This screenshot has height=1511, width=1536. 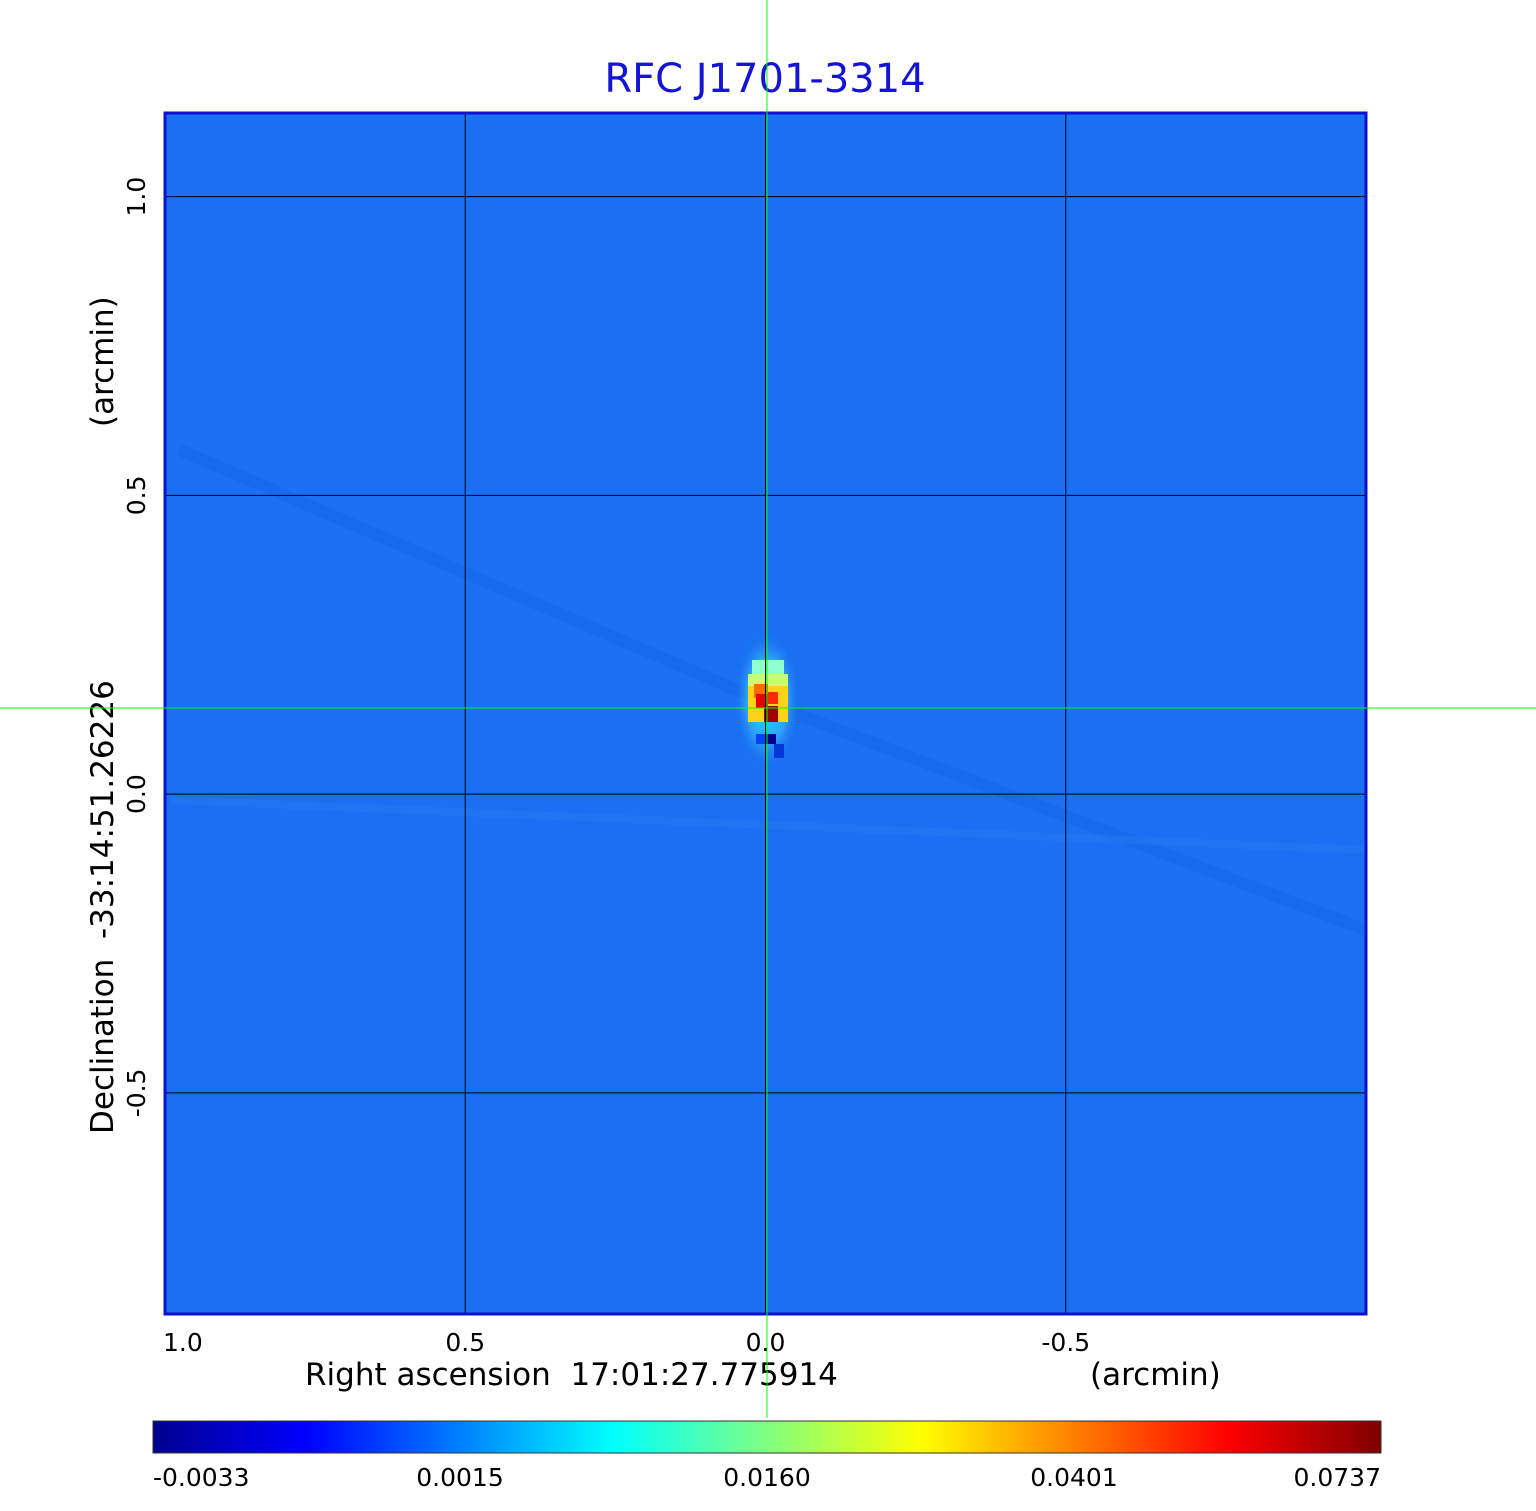 What do you see at coordinates (183, 1342) in the screenshot?
I see `x-tick-label: 1.0` at bounding box center [183, 1342].